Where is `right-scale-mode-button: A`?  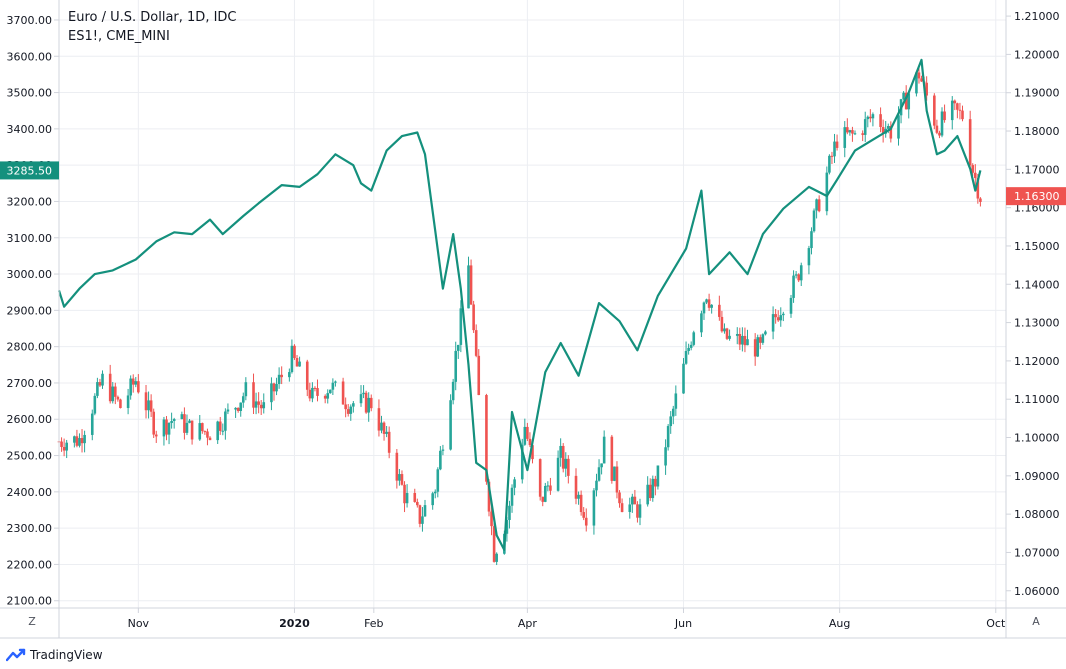
right-scale-mode-button: A is located at coordinates (1036, 621).